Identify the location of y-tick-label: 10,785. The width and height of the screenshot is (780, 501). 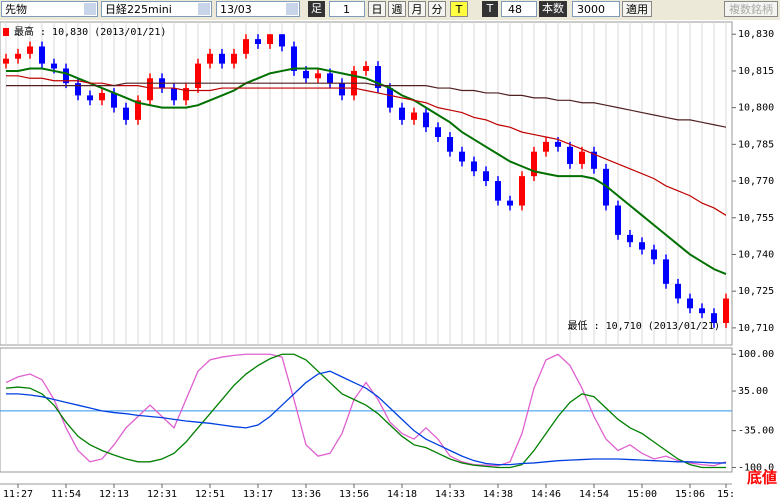
(756, 144).